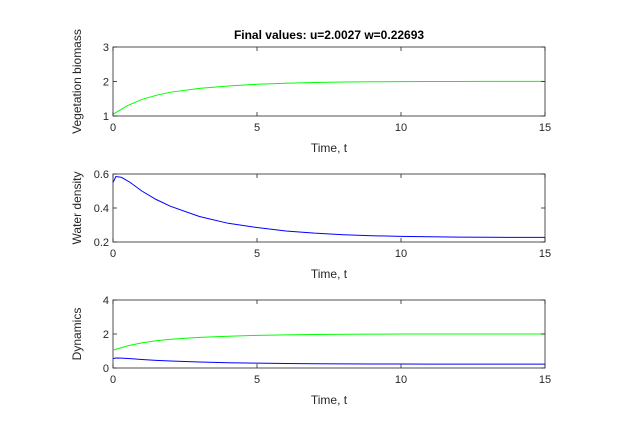  What do you see at coordinates (106, 48) in the screenshot?
I see `y-tick-label: 3` at bounding box center [106, 48].